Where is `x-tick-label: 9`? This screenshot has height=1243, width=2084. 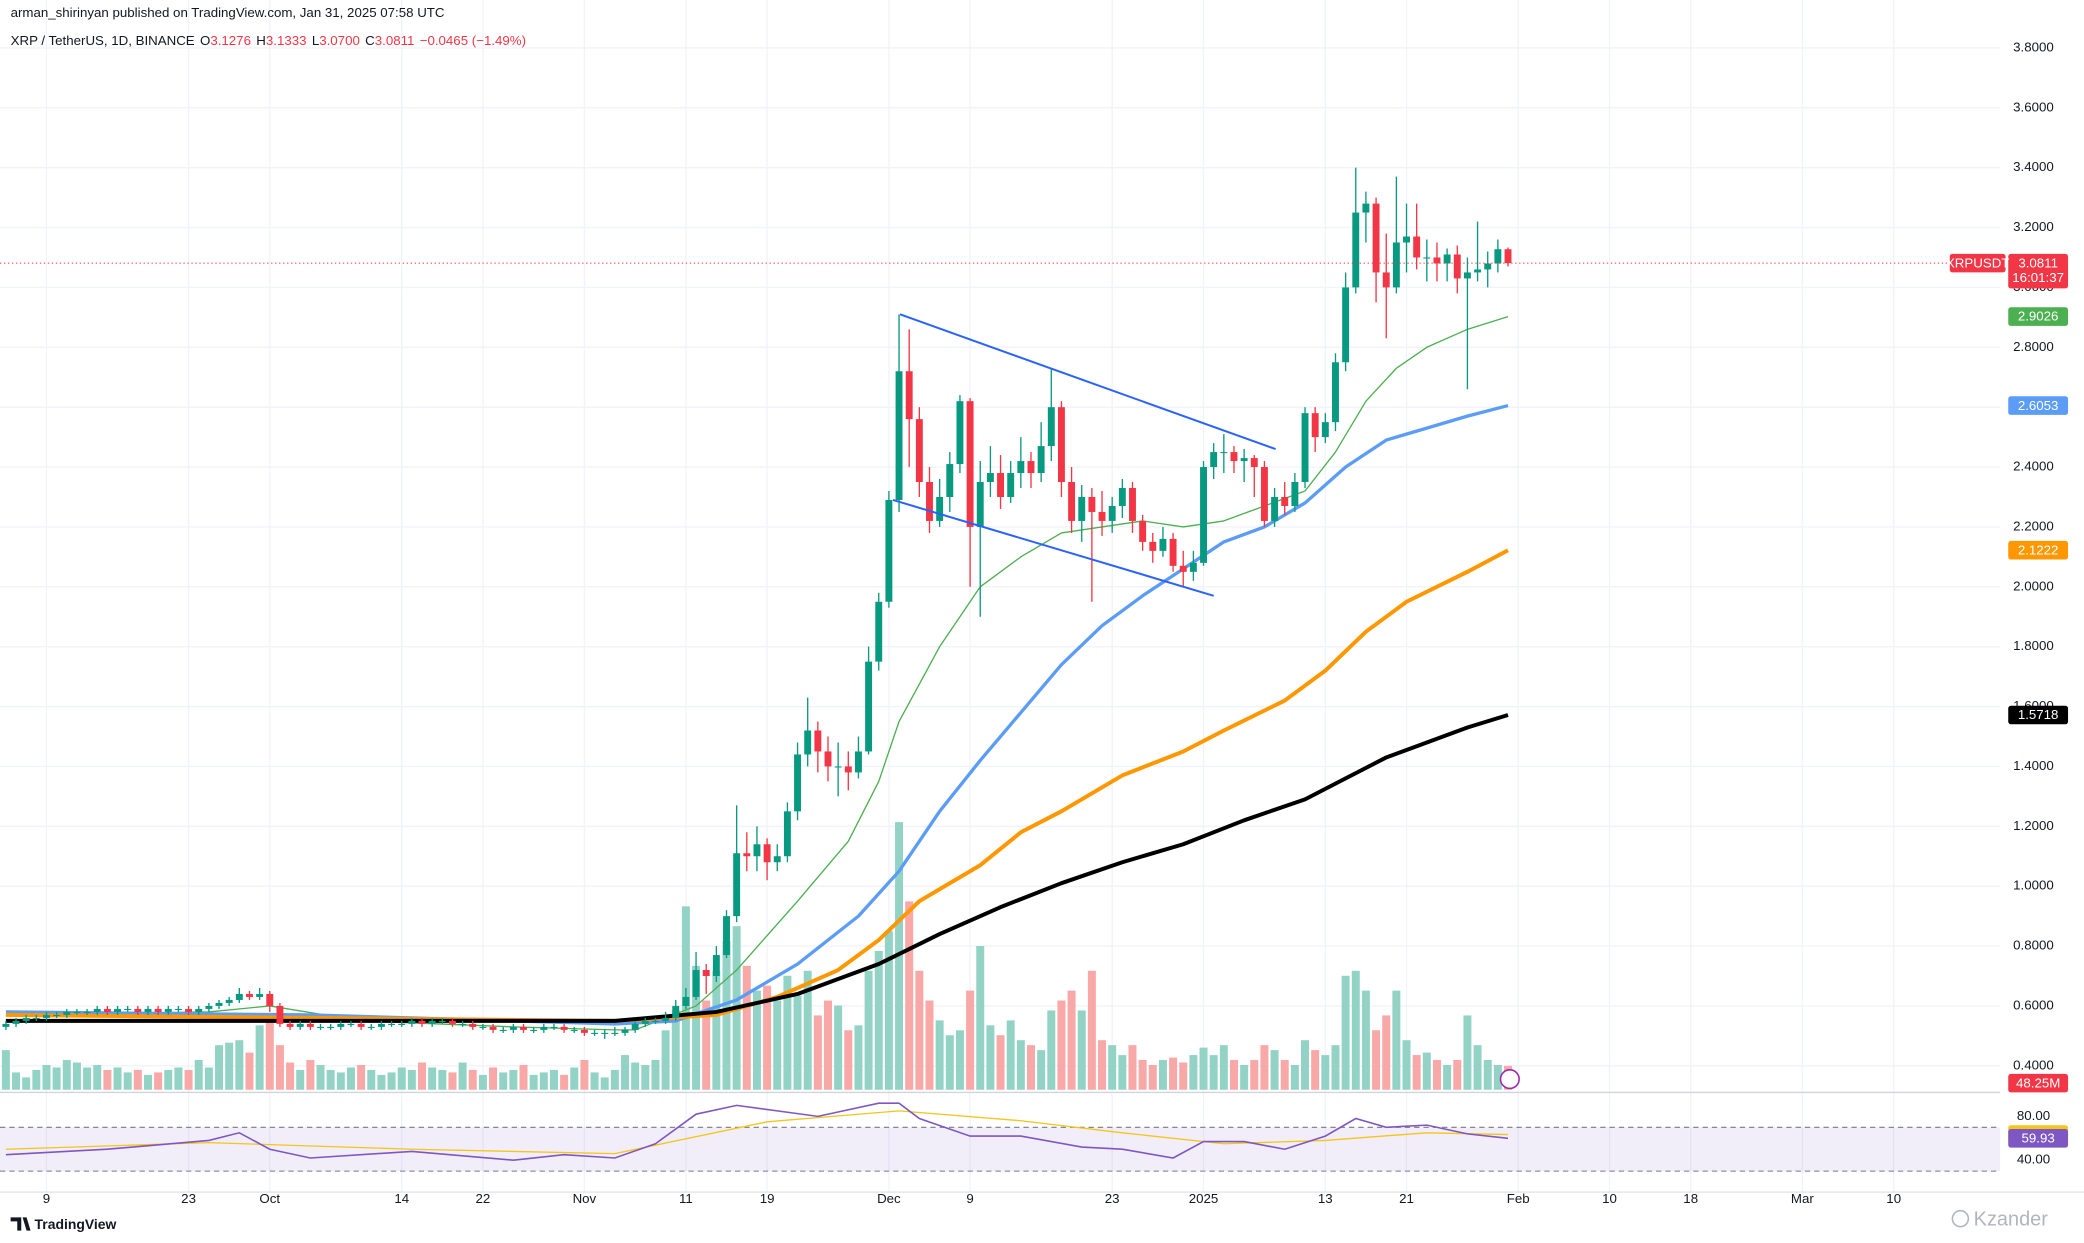 x-tick-label: 9 is located at coordinates (46, 1198).